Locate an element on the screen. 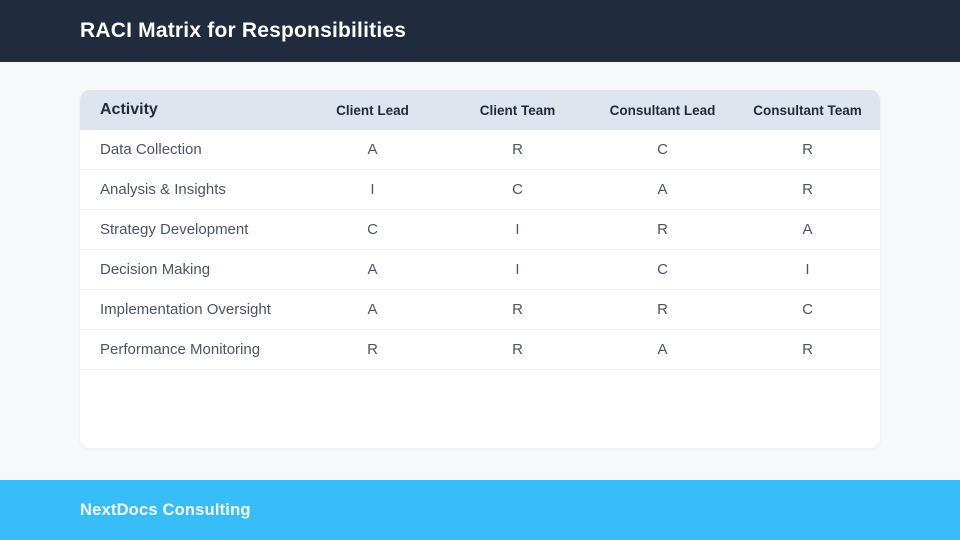 Image resolution: width=960 pixels, height=540 pixels. brand-name: NextDocs Consulting is located at coordinates (165, 509).